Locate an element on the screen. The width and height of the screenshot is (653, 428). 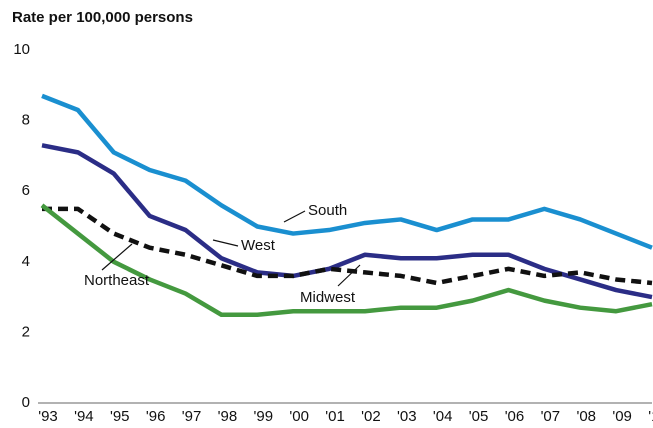
x-tick-label: '03 is located at coordinates (407, 416).